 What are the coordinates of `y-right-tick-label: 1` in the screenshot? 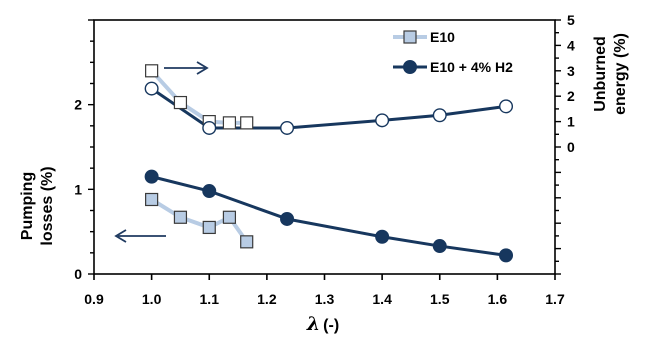 It's located at (571, 122).